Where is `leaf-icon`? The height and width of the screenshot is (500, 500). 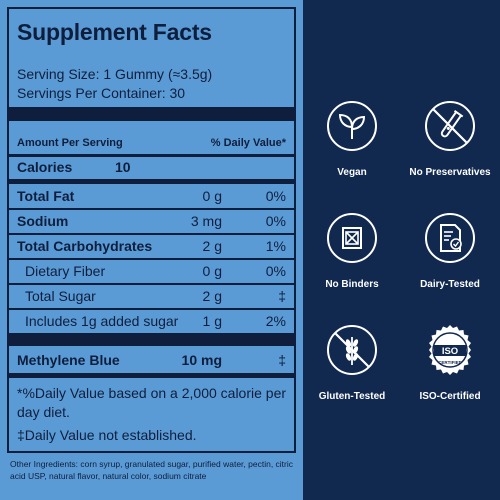
leaf-icon is located at coordinates (352, 126).